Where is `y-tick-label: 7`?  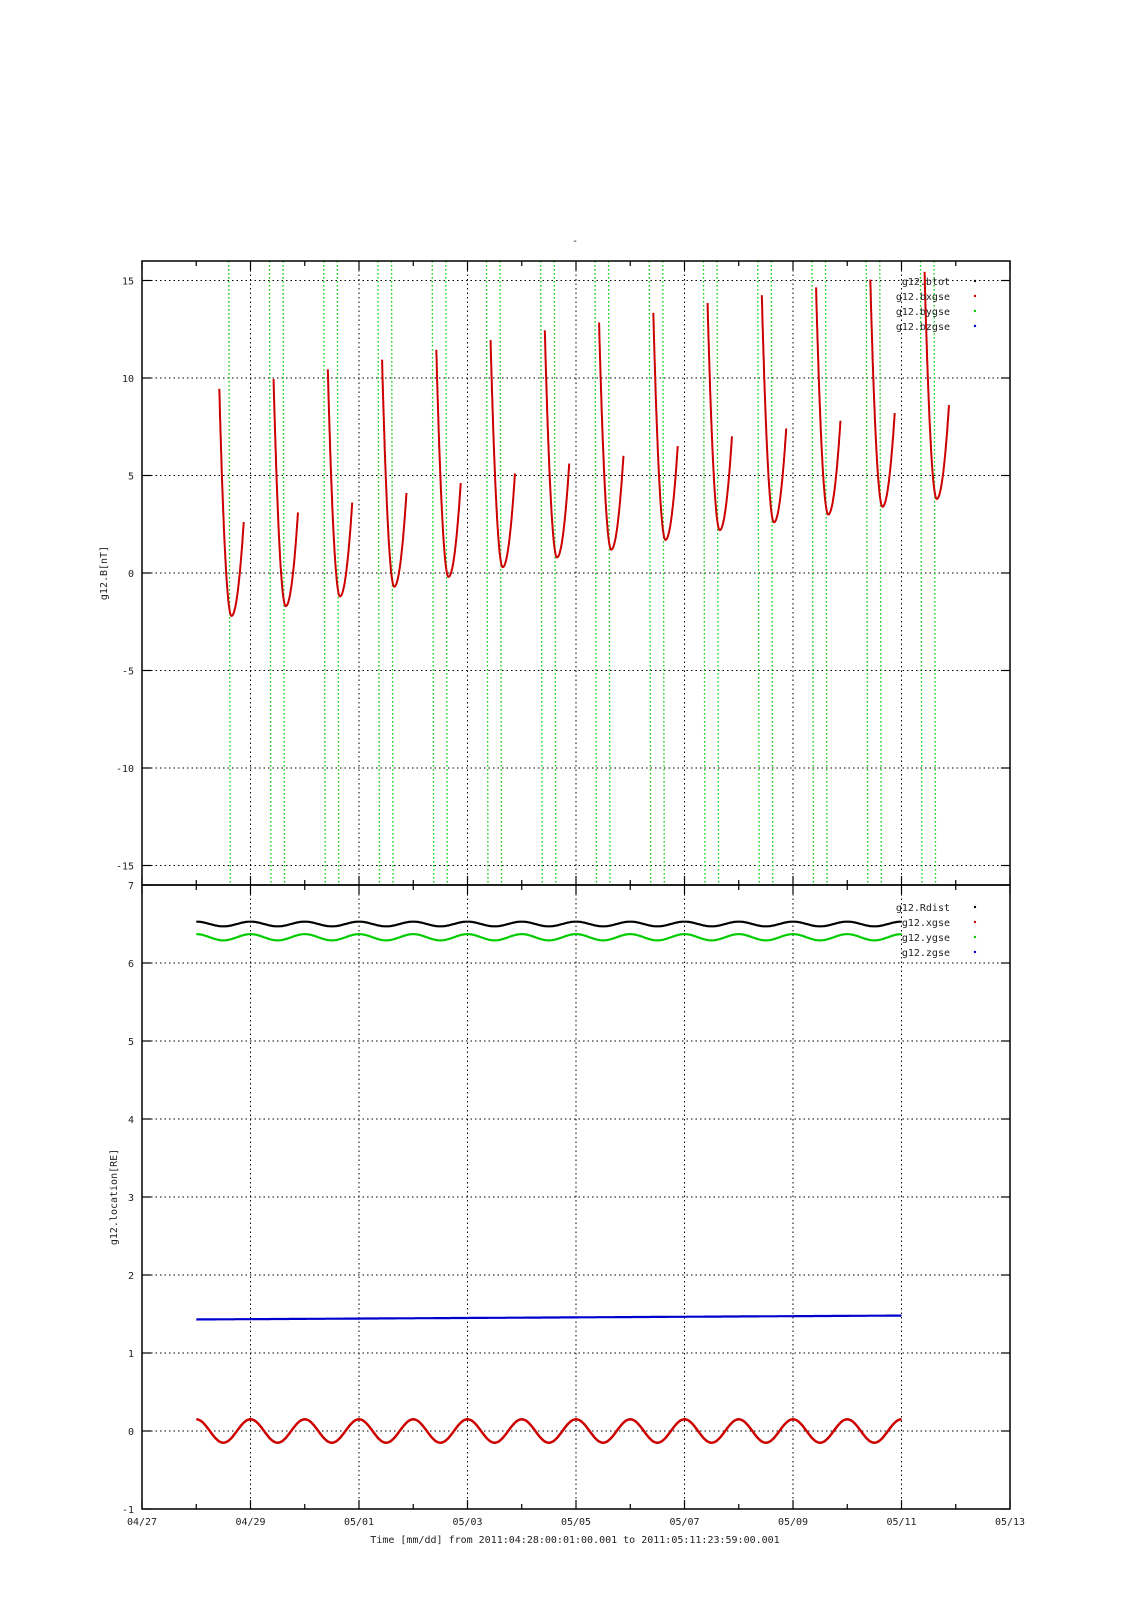
y-tick-label: 7 is located at coordinates (131, 886).